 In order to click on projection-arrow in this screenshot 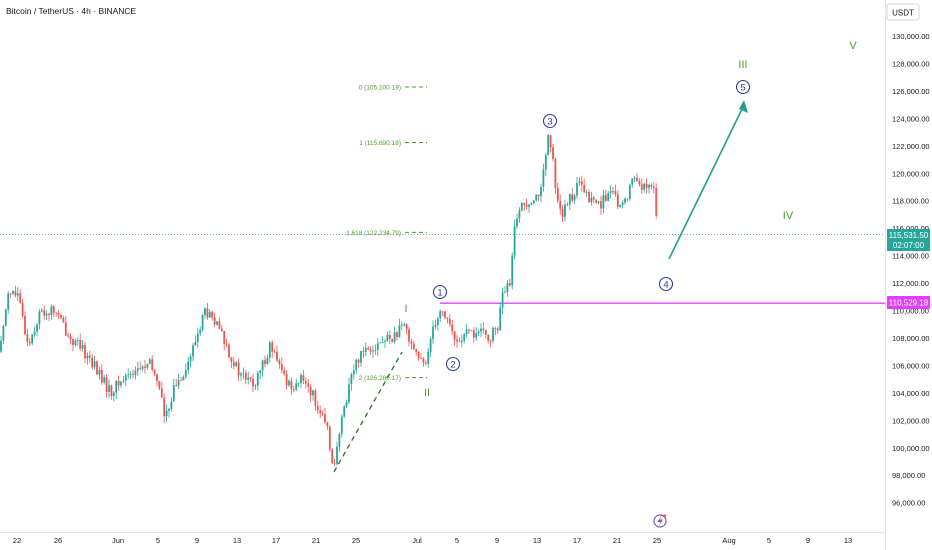, I will do `click(708, 180)`.